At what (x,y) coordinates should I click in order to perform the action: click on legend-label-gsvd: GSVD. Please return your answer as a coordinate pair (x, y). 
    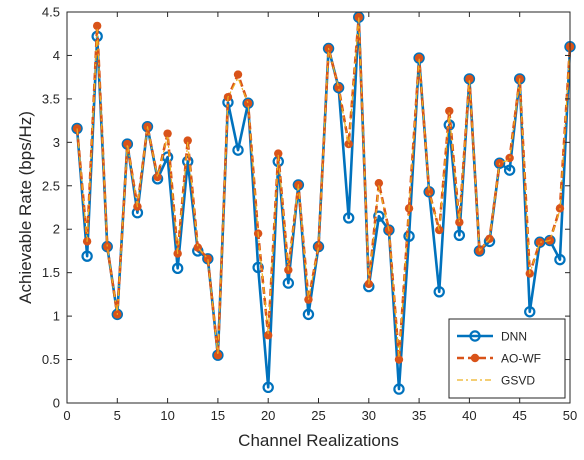
    Looking at the image, I should click on (518, 381).